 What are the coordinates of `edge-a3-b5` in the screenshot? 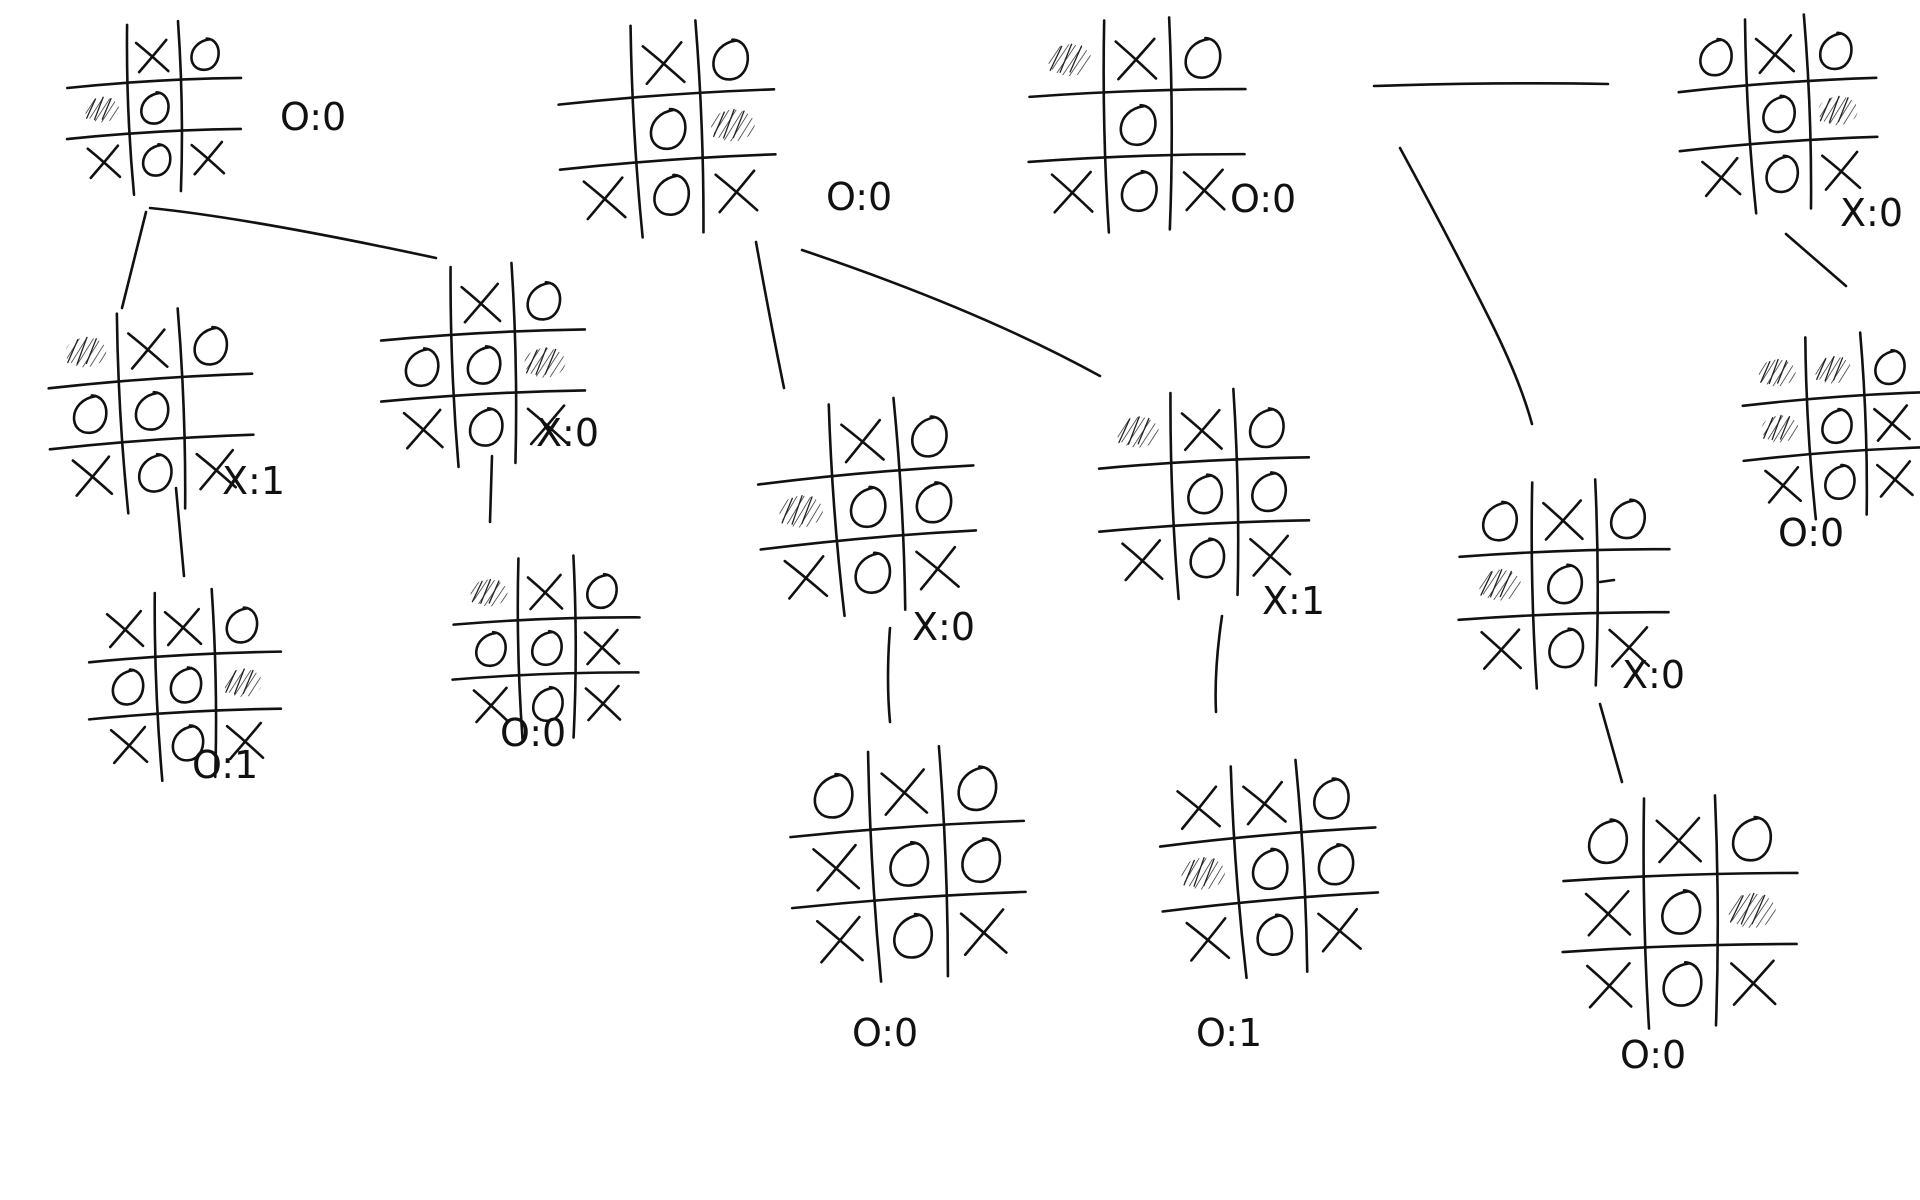 It's located at (1466, 286).